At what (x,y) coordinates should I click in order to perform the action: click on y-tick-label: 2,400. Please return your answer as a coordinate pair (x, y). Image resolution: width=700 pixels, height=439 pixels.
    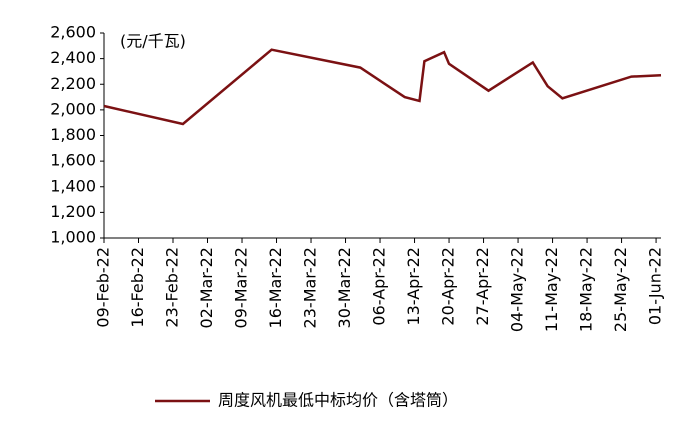
    Looking at the image, I should click on (73, 57).